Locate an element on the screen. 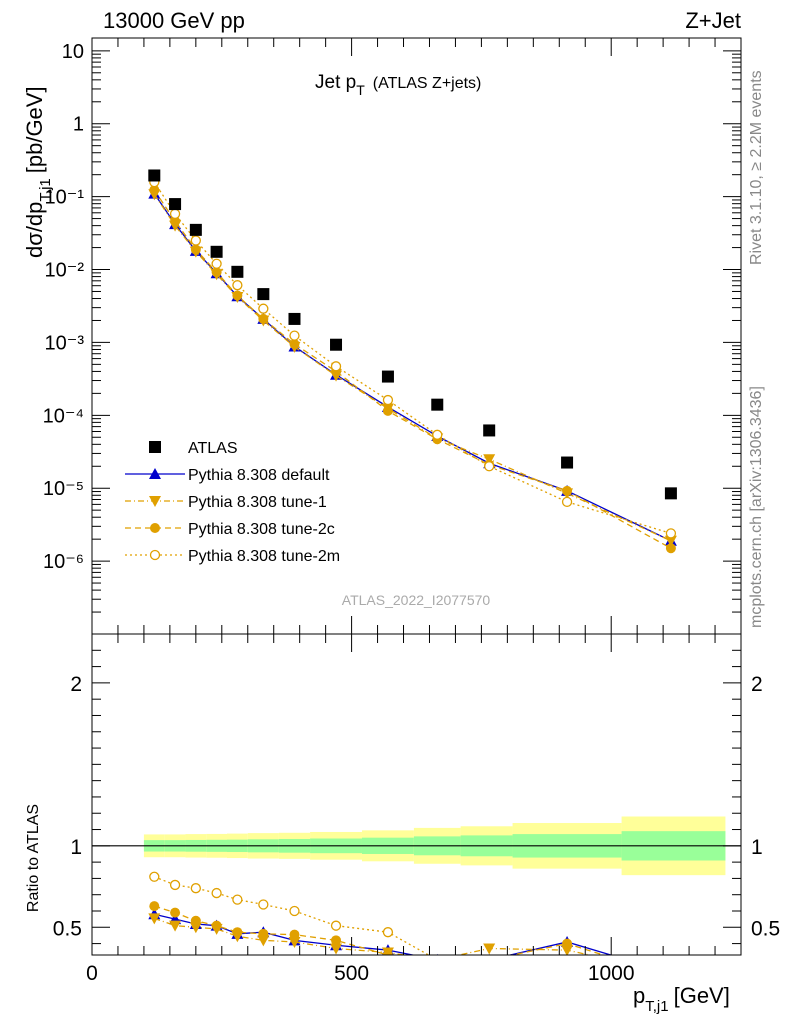  ratio-y-tick-label: 2 is located at coordinates (76, 684).